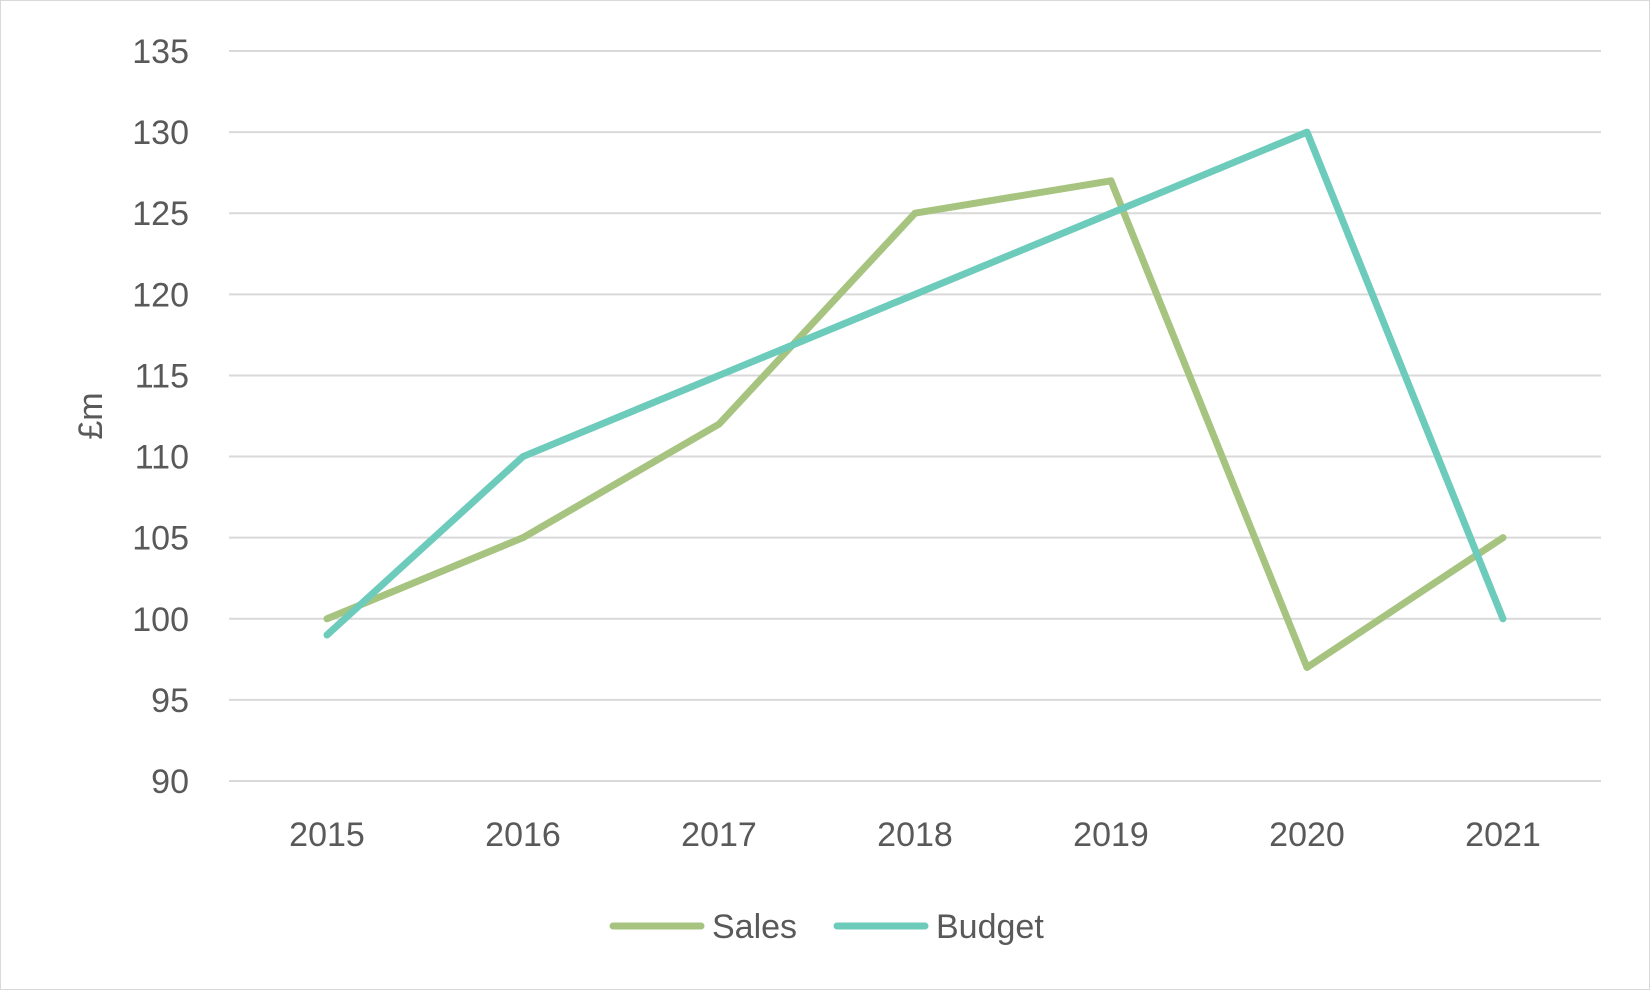  I want to click on legend: Sales Budget, so click(826, 927).